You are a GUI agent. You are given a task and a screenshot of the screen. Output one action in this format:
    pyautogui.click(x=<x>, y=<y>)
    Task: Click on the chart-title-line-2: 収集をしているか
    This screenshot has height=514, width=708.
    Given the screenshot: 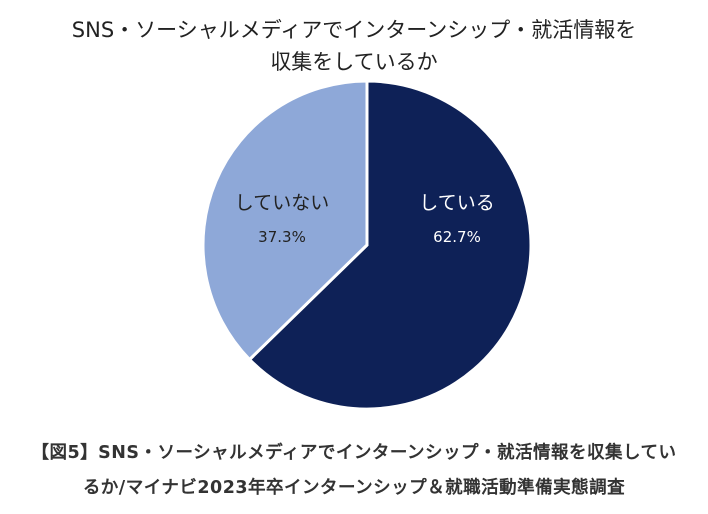 What is the action you would take?
    pyautogui.click(x=354, y=62)
    